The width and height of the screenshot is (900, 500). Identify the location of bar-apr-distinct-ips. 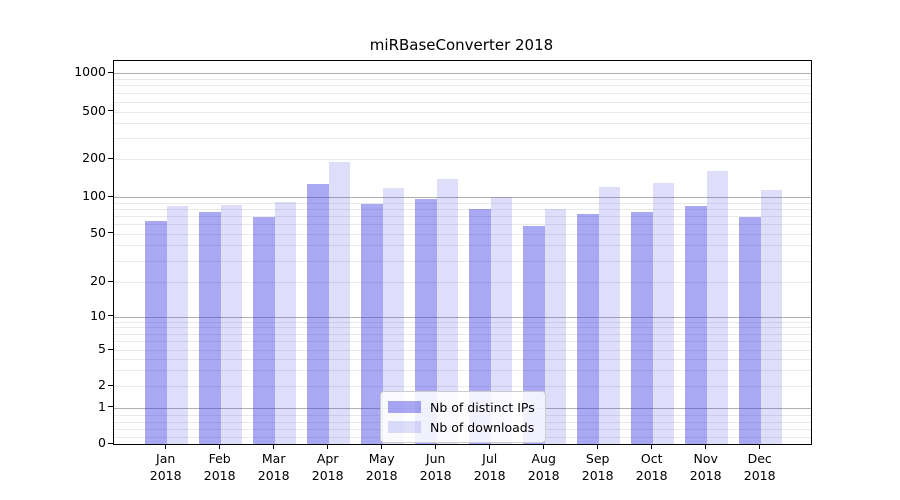
(318, 313).